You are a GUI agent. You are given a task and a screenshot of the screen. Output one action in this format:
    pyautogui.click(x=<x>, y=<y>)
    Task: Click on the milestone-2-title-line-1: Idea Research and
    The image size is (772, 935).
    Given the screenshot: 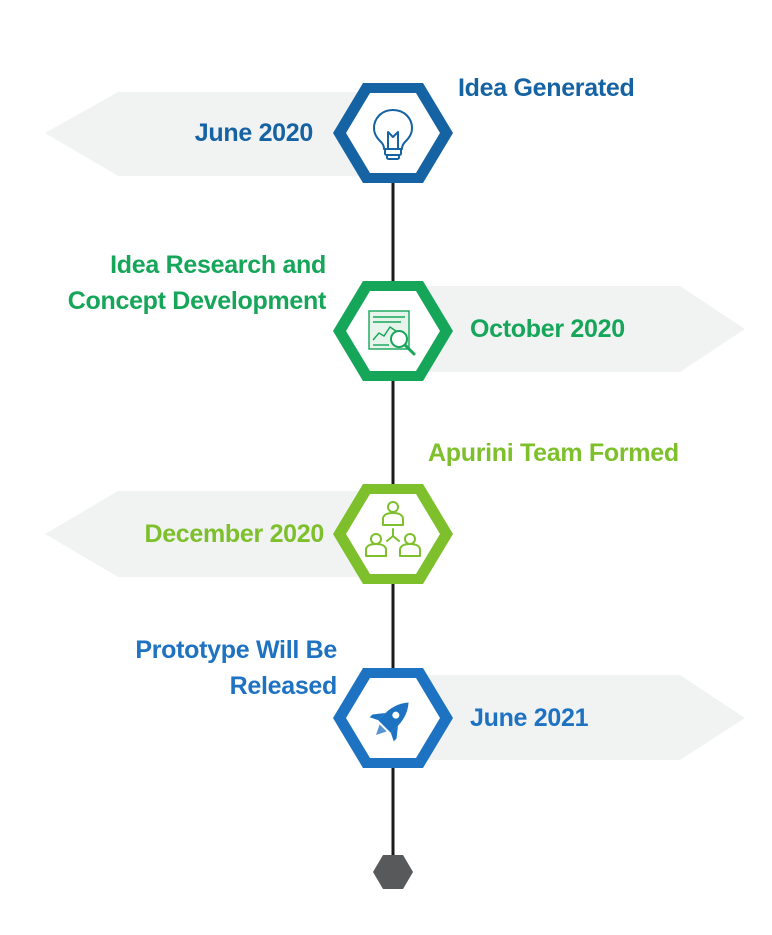 What is the action you would take?
    pyautogui.click(x=218, y=265)
    